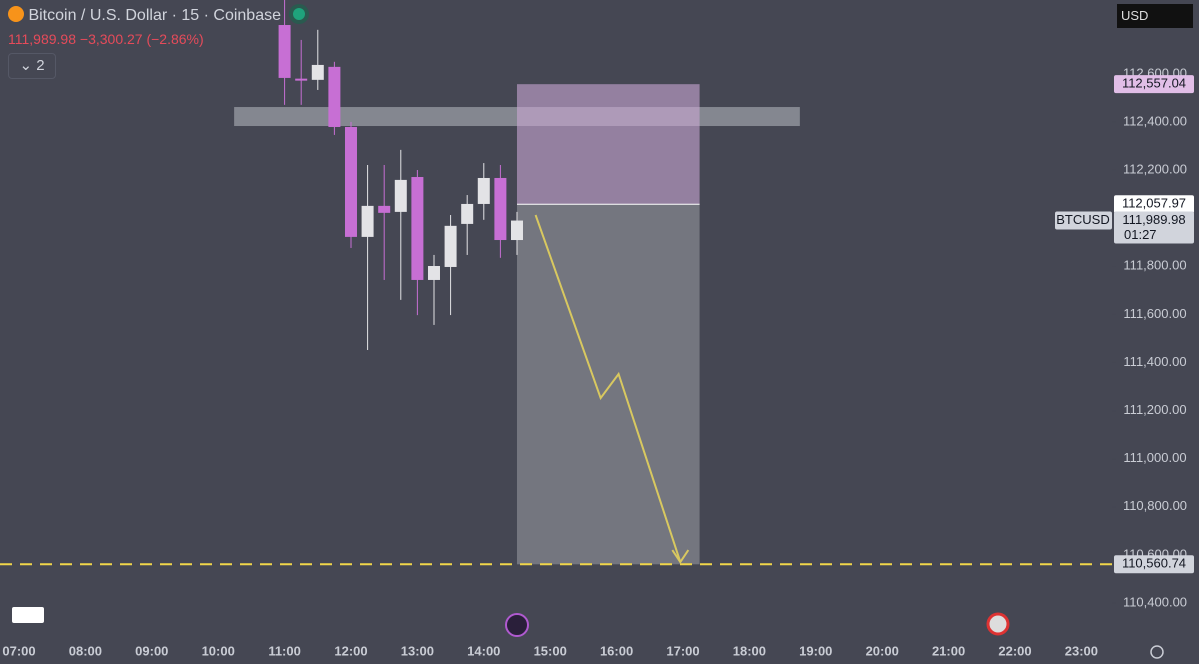  Describe the element at coordinates (608, 388) in the screenshot. I see `forecast-arrow` at that location.